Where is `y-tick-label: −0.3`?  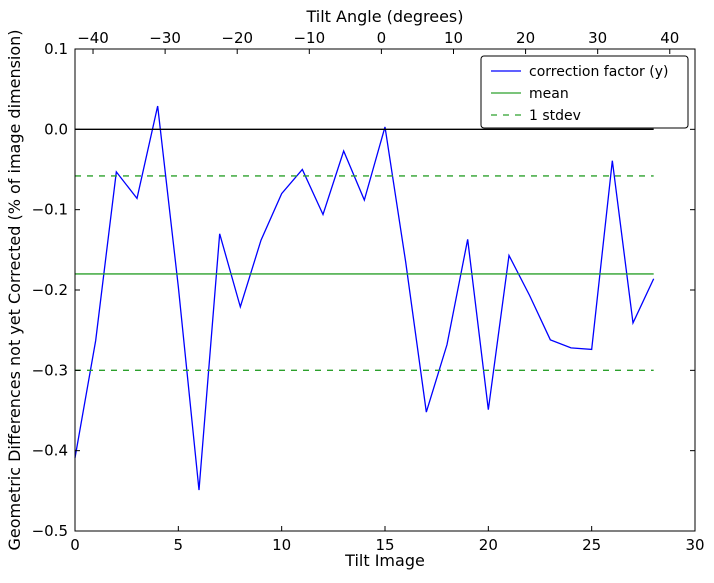
y-tick-label: −0.3 is located at coordinates (50, 370).